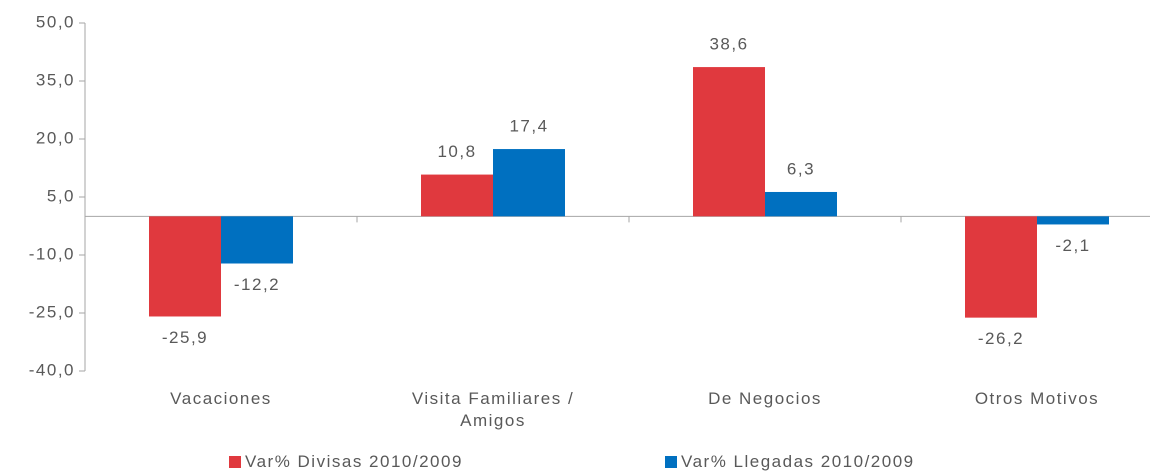 The width and height of the screenshot is (1156, 474). Describe the element at coordinates (456, 151) in the screenshot. I see `data-label: 10,8` at that location.